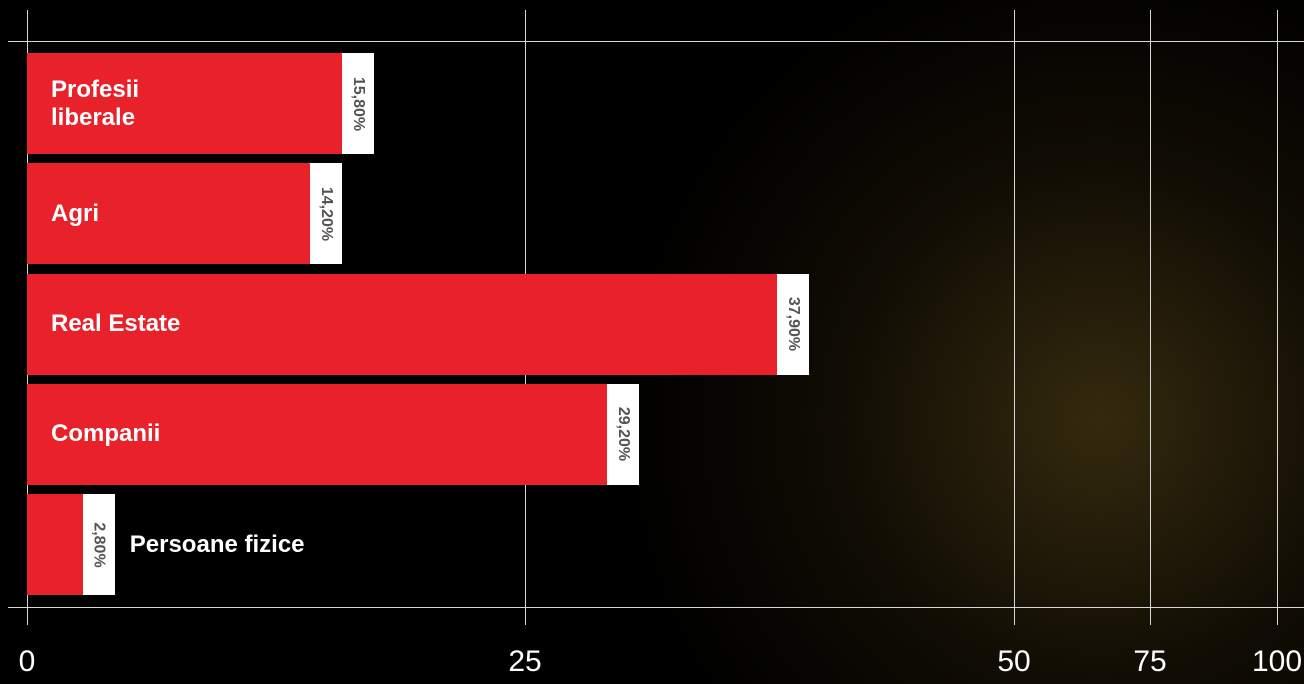  What do you see at coordinates (75, 213) in the screenshot?
I see `category-label: Agri` at bounding box center [75, 213].